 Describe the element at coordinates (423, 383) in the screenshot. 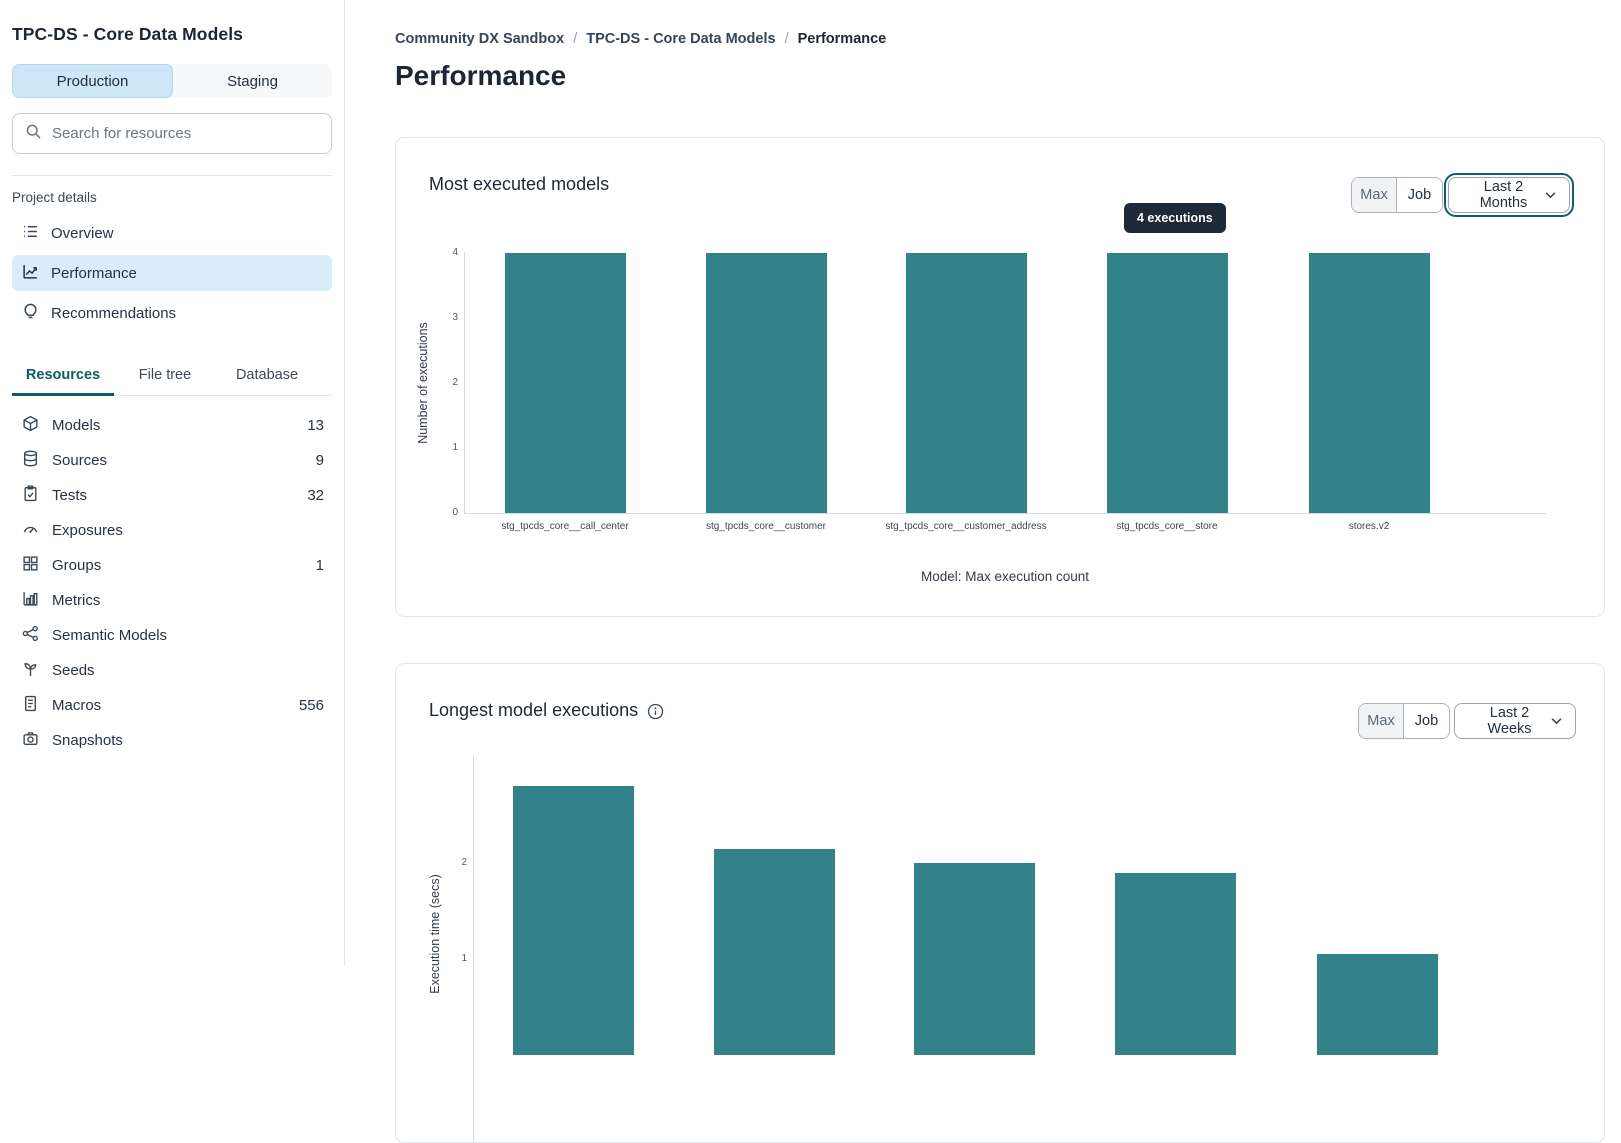

I see `y-axis-title: Number of executions` at that location.